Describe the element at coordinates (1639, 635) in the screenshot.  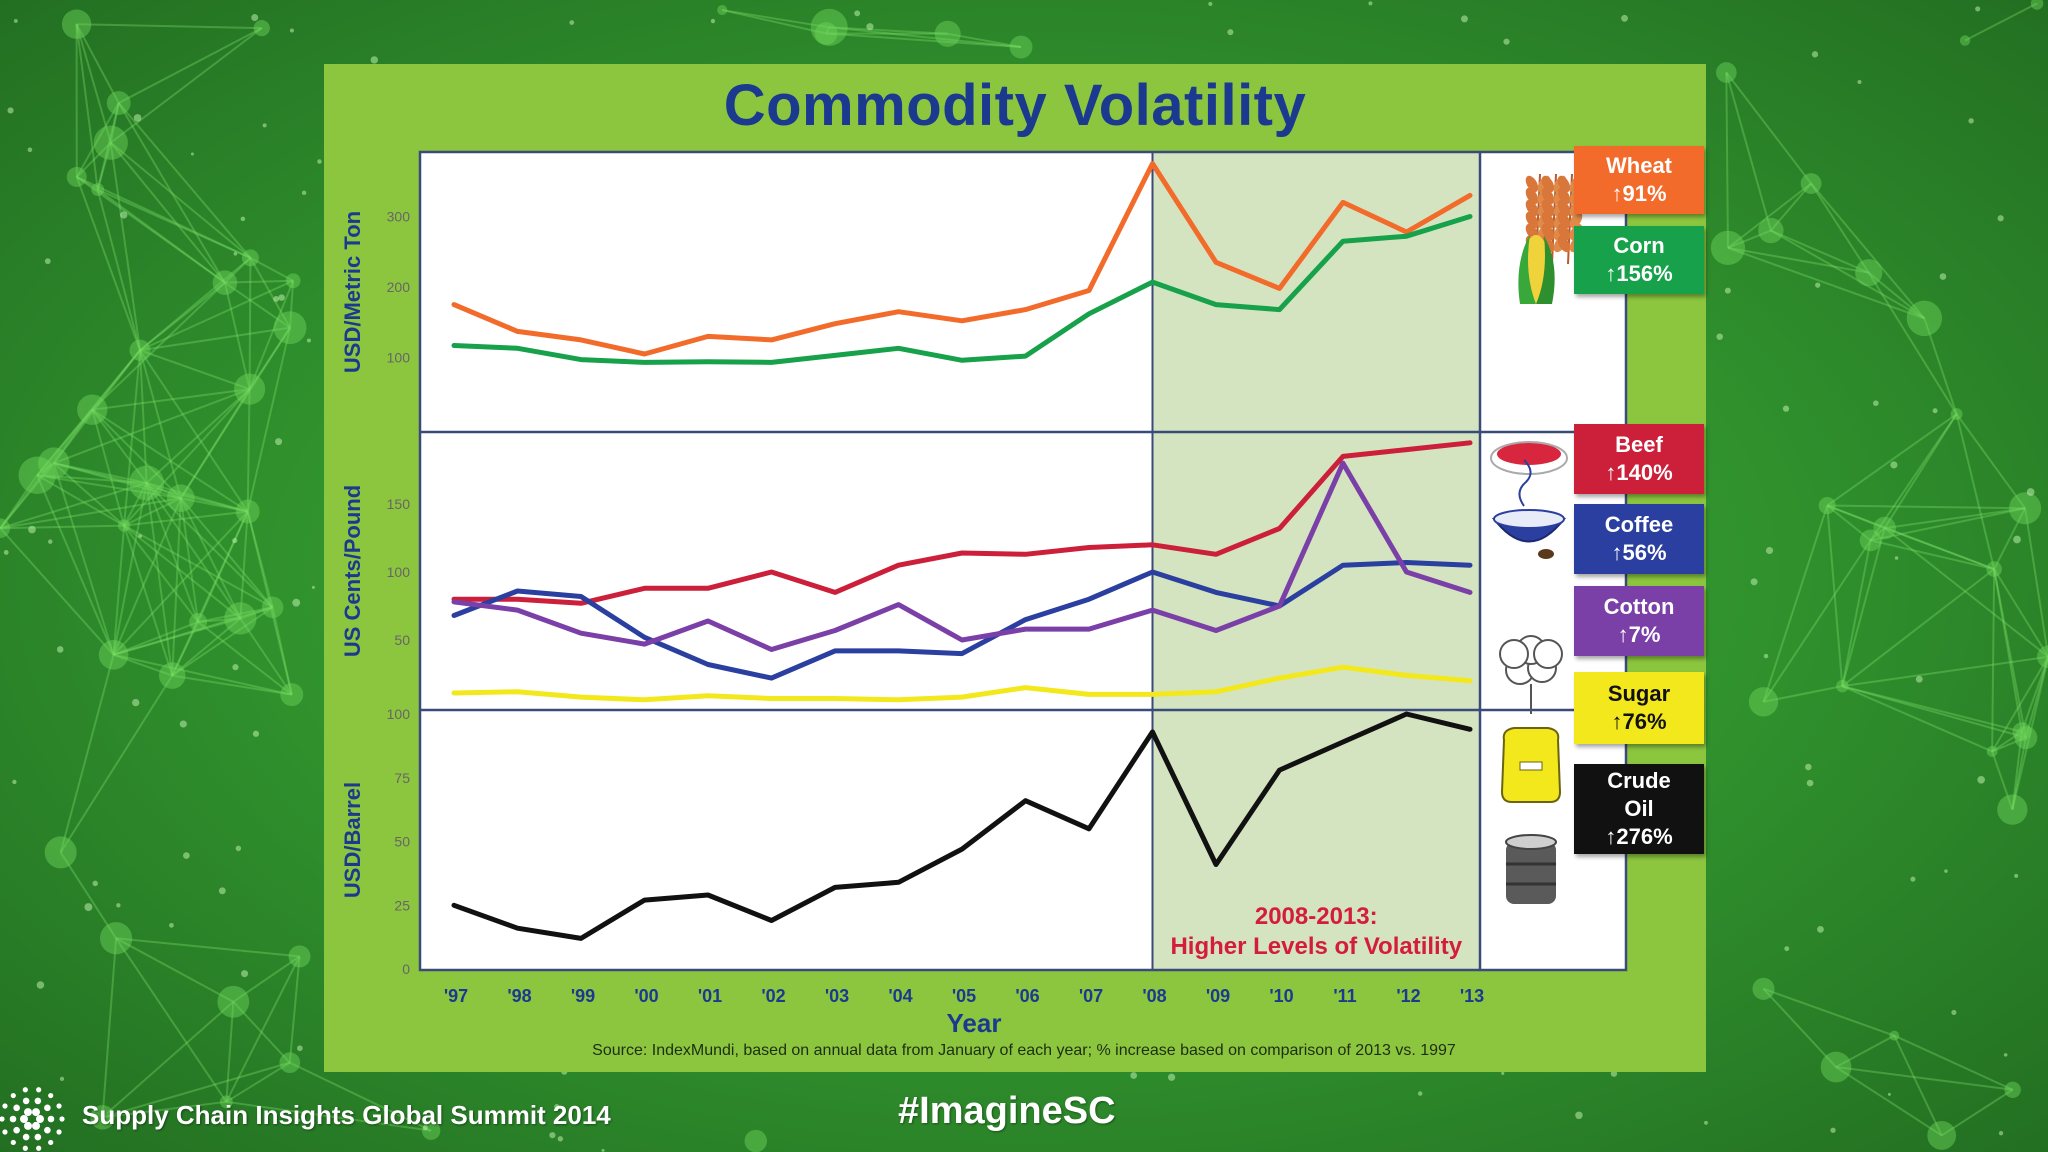
I see `legend-change: 7%` at that location.